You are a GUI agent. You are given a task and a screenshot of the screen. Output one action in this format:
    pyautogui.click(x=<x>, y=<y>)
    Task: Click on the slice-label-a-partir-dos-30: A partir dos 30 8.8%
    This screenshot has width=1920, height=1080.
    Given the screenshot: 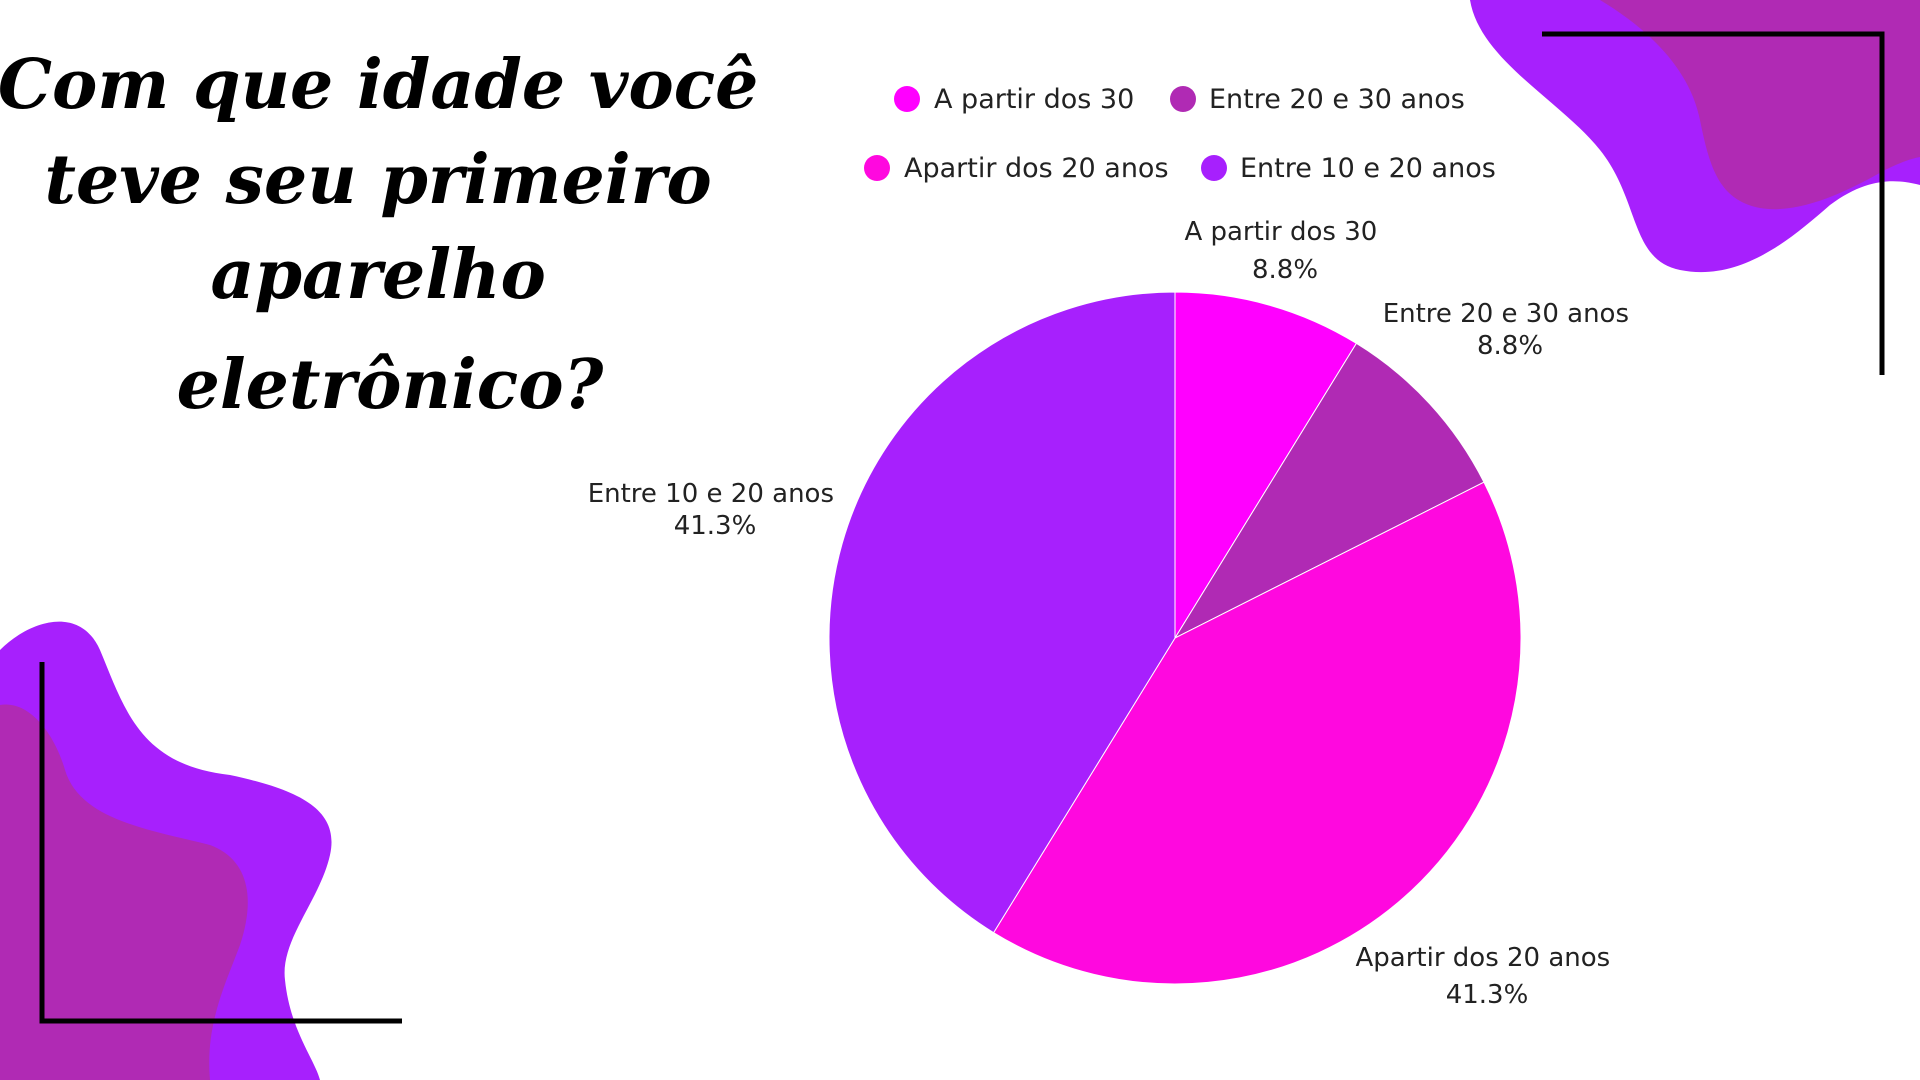 What is the action you would take?
    pyautogui.click(x=1284, y=251)
    